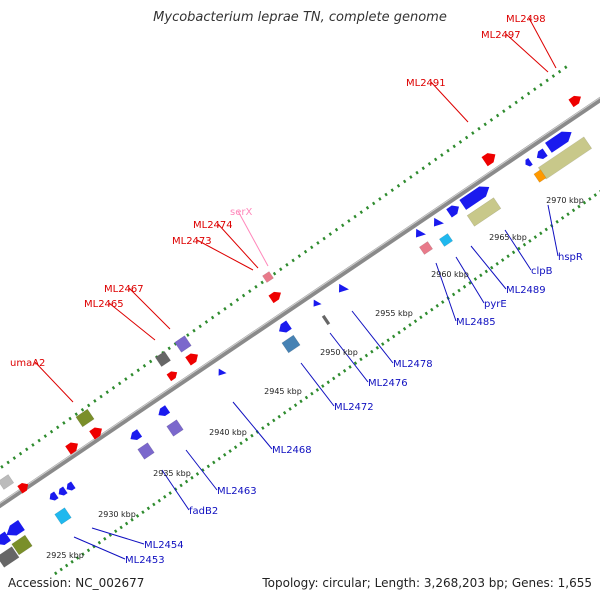  I want to click on gene-arrow-ml2491, so click(488, 160).